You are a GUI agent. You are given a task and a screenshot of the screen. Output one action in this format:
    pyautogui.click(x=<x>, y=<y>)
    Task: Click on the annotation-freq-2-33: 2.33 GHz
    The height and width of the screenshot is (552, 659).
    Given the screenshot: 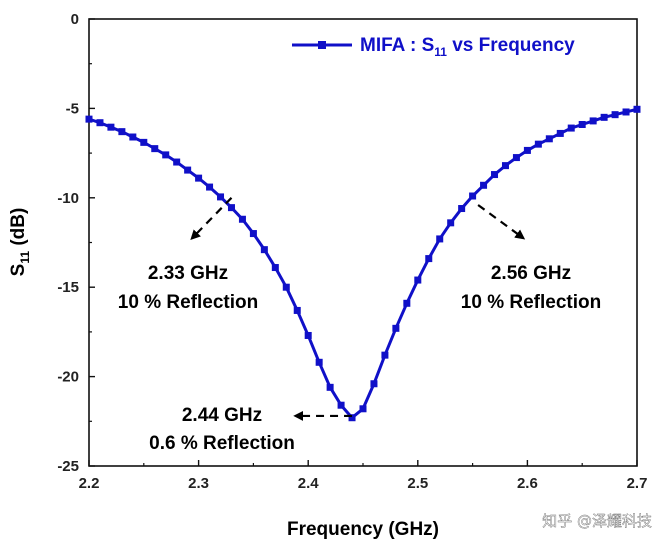 What is the action you would take?
    pyautogui.click(x=188, y=273)
    